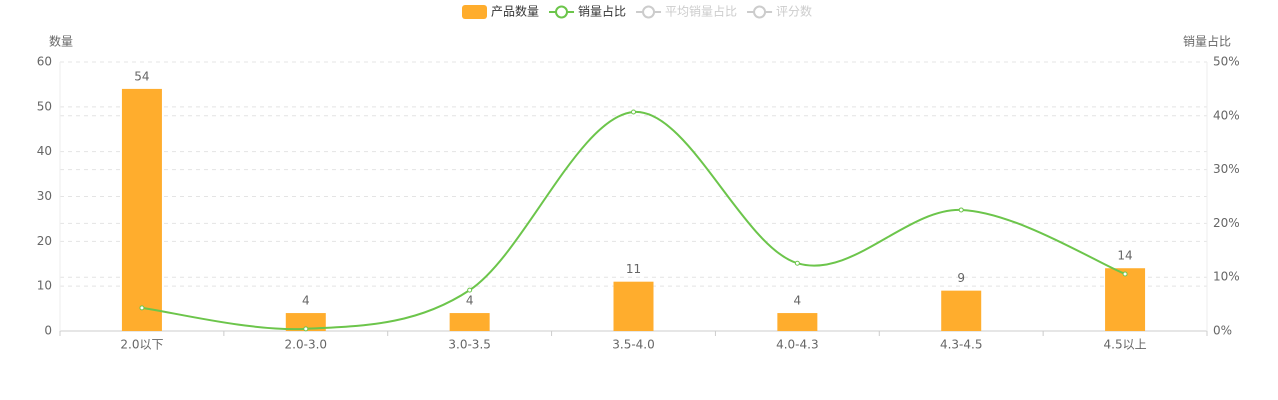 The image size is (1278, 400). What do you see at coordinates (1226, 115) in the screenshot?
I see `y2-tick-label: 40%` at bounding box center [1226, 115].